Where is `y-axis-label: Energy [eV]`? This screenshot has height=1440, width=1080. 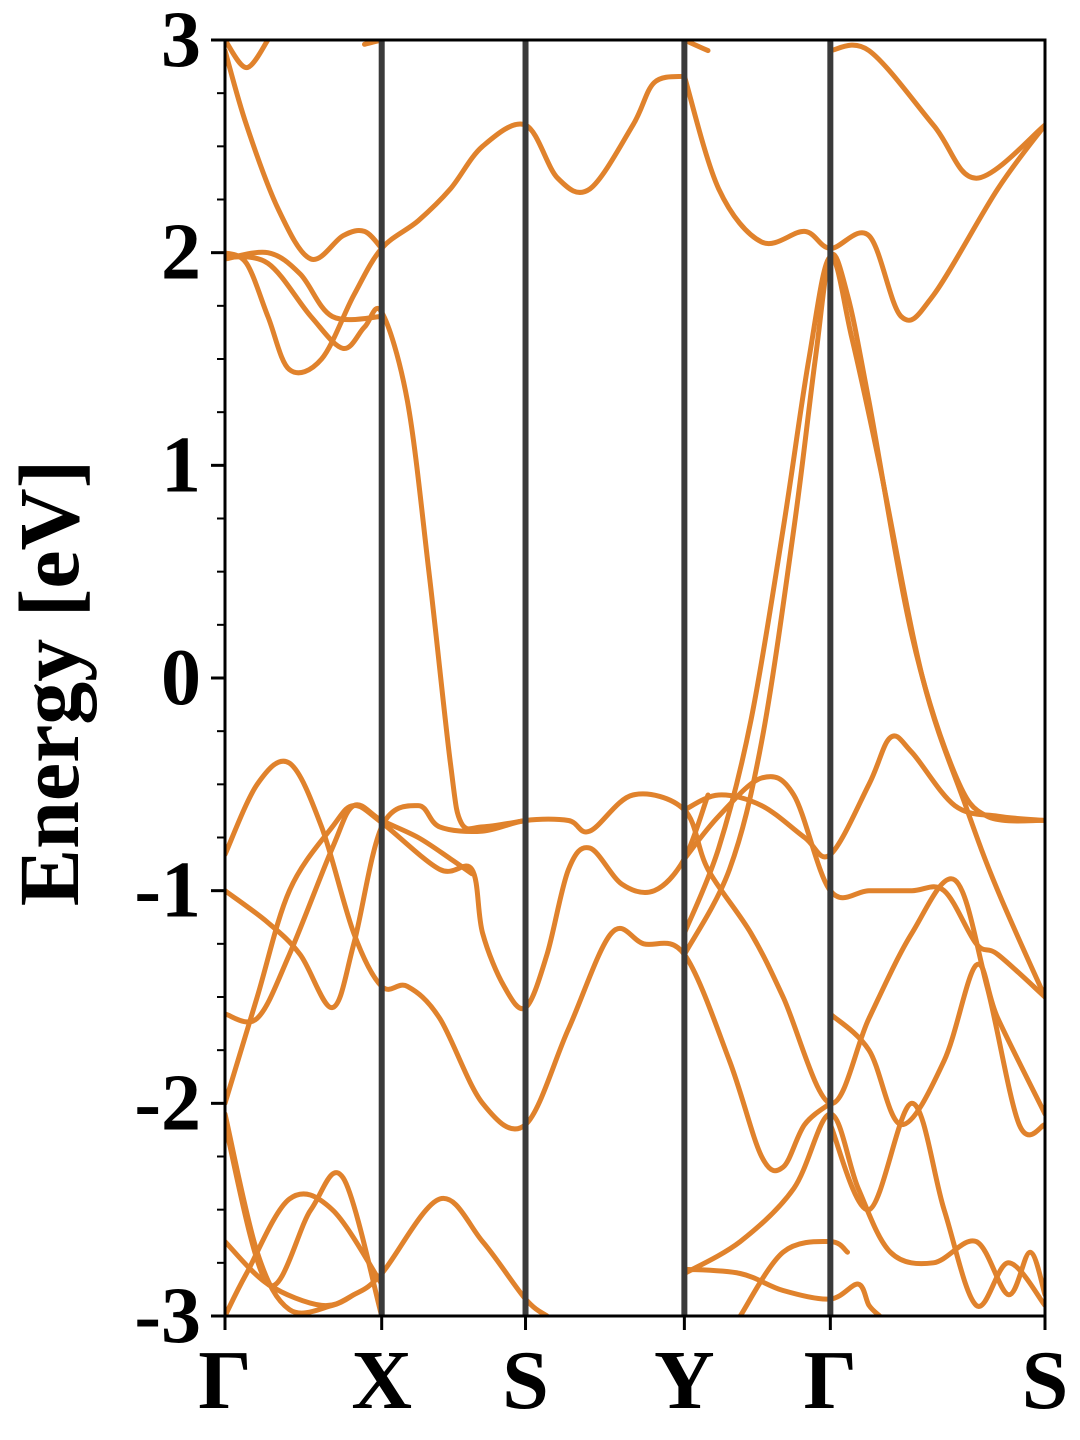
y-axis-label: Energy [eV] is located at coordinates (49, 683).